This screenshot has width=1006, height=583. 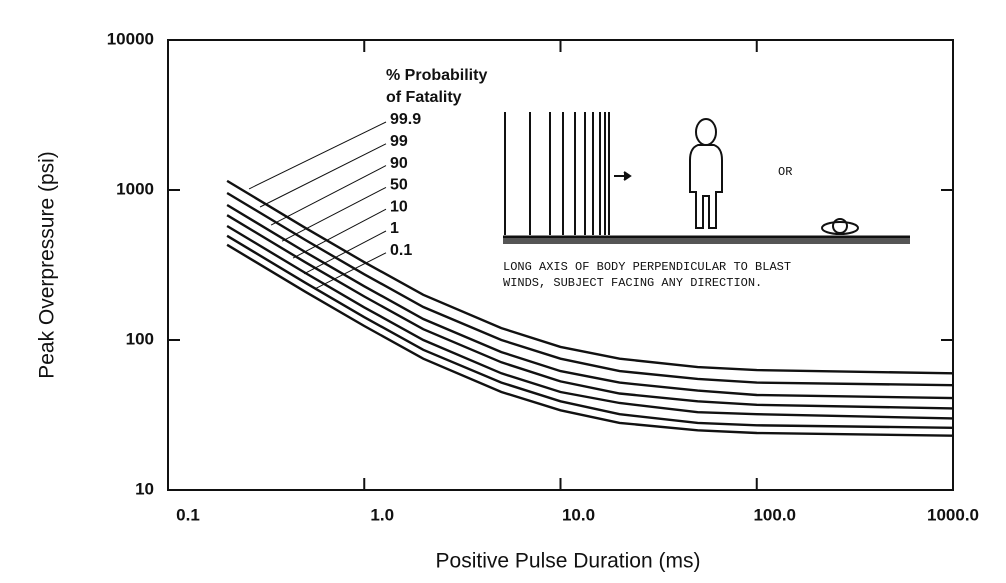 What do you see at coordinates (394, 228) in the screenshot?
I see `legend-label: 1` at bounding box center [394, 228].